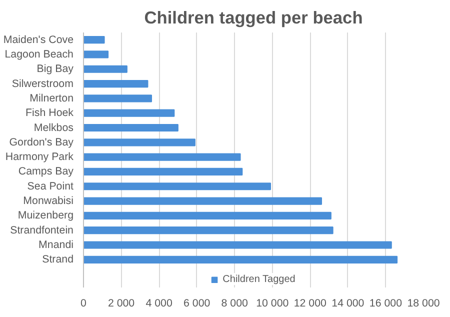 The height and width of the screenshot is (317, 450). What do you see at coordinates (39, 54) in the screenshot?
I see `y-tick-label: Lagoon Beach` at bounding box center [39, 54].